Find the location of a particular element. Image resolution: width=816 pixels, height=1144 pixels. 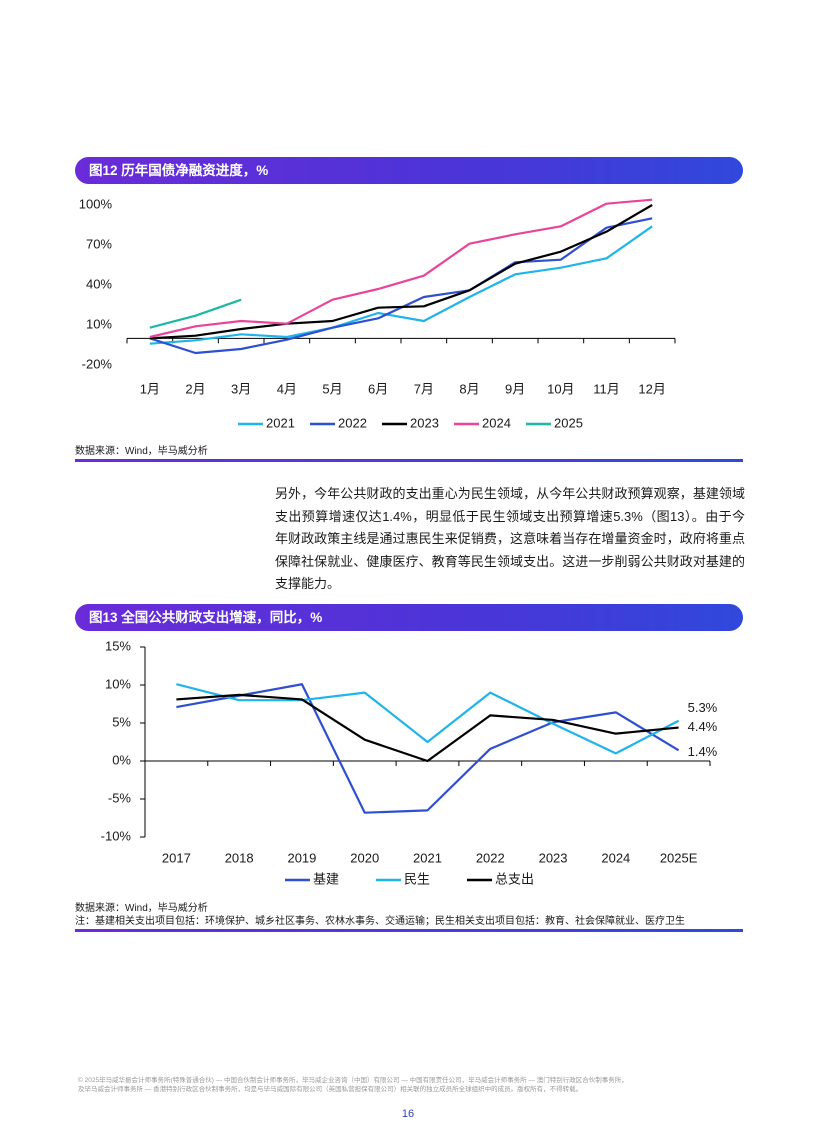

value-label: 1.4% is located at coordinates (703, 751).